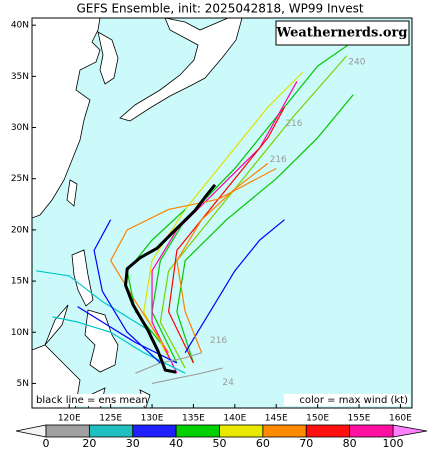 The image size is (441, 454). Describe the element at coordinates (400, 419) in the screenshot. I see `x-tick-label: 160E` at that location.